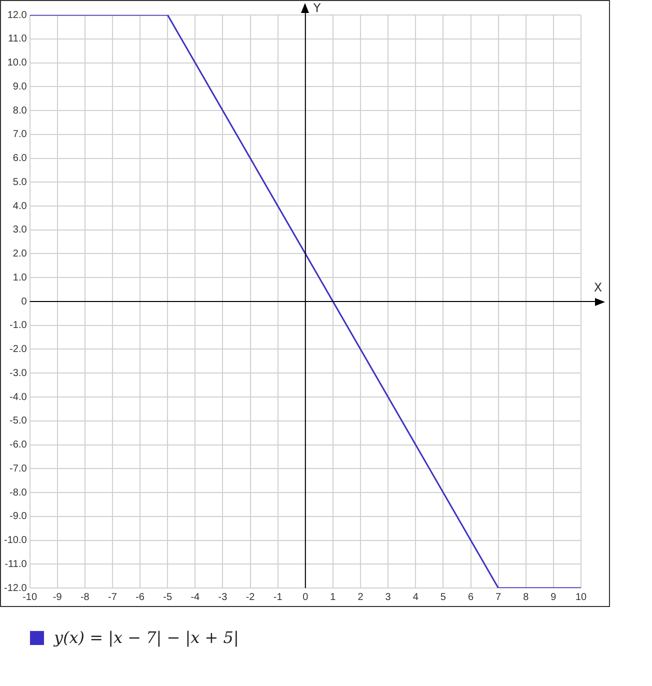  Describe the element at coordinates (361, 597) in the screenshot. I see `x-tick-label: 2` at that location.